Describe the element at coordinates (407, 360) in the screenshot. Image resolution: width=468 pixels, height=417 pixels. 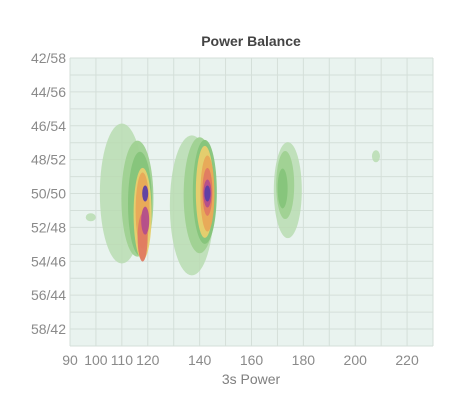
I see `x-tick-label: 220` at that location.